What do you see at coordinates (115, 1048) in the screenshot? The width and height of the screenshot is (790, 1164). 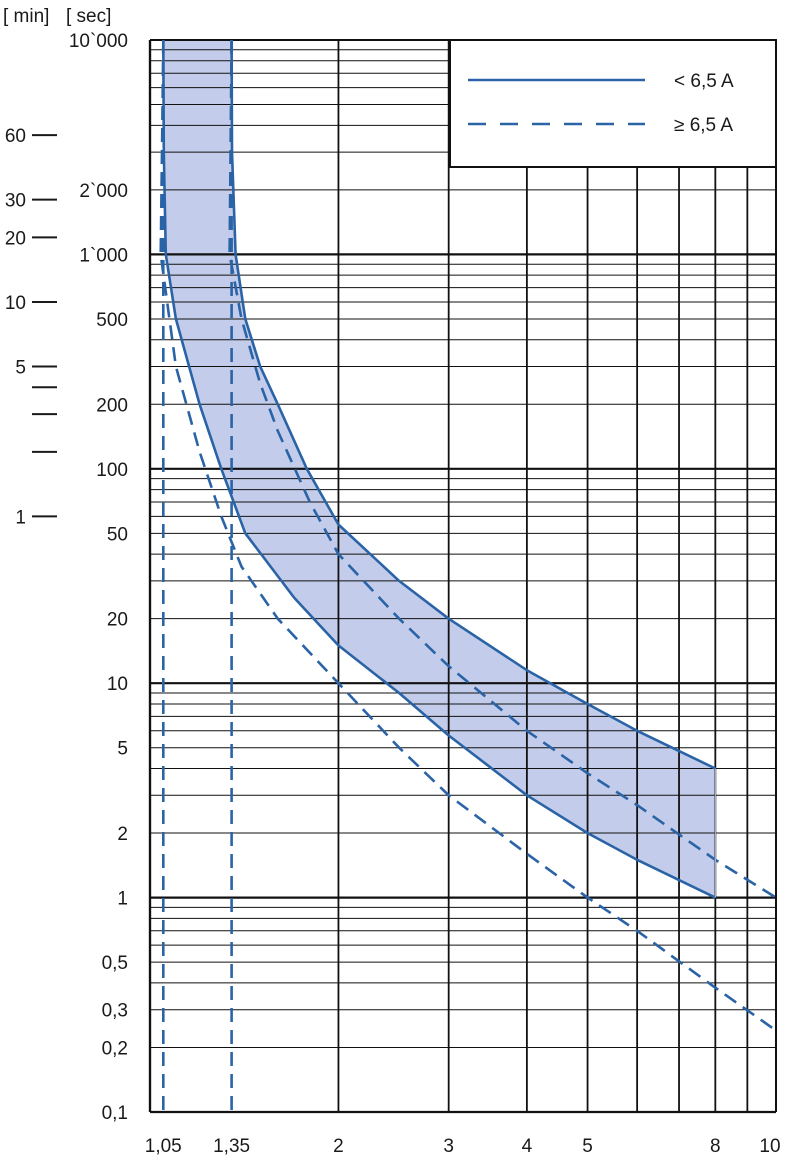 I see `y-tick-label: 0,2` at bounding box center [115, 1048].